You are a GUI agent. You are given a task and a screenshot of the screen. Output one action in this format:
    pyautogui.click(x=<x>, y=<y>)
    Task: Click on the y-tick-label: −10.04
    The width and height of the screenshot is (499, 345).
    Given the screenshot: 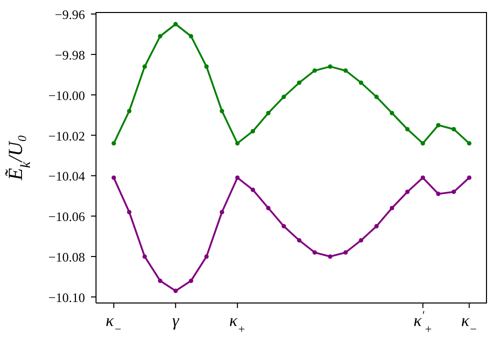 What is the action you would take?
    pyautogui.click(x=67, y=176)
    